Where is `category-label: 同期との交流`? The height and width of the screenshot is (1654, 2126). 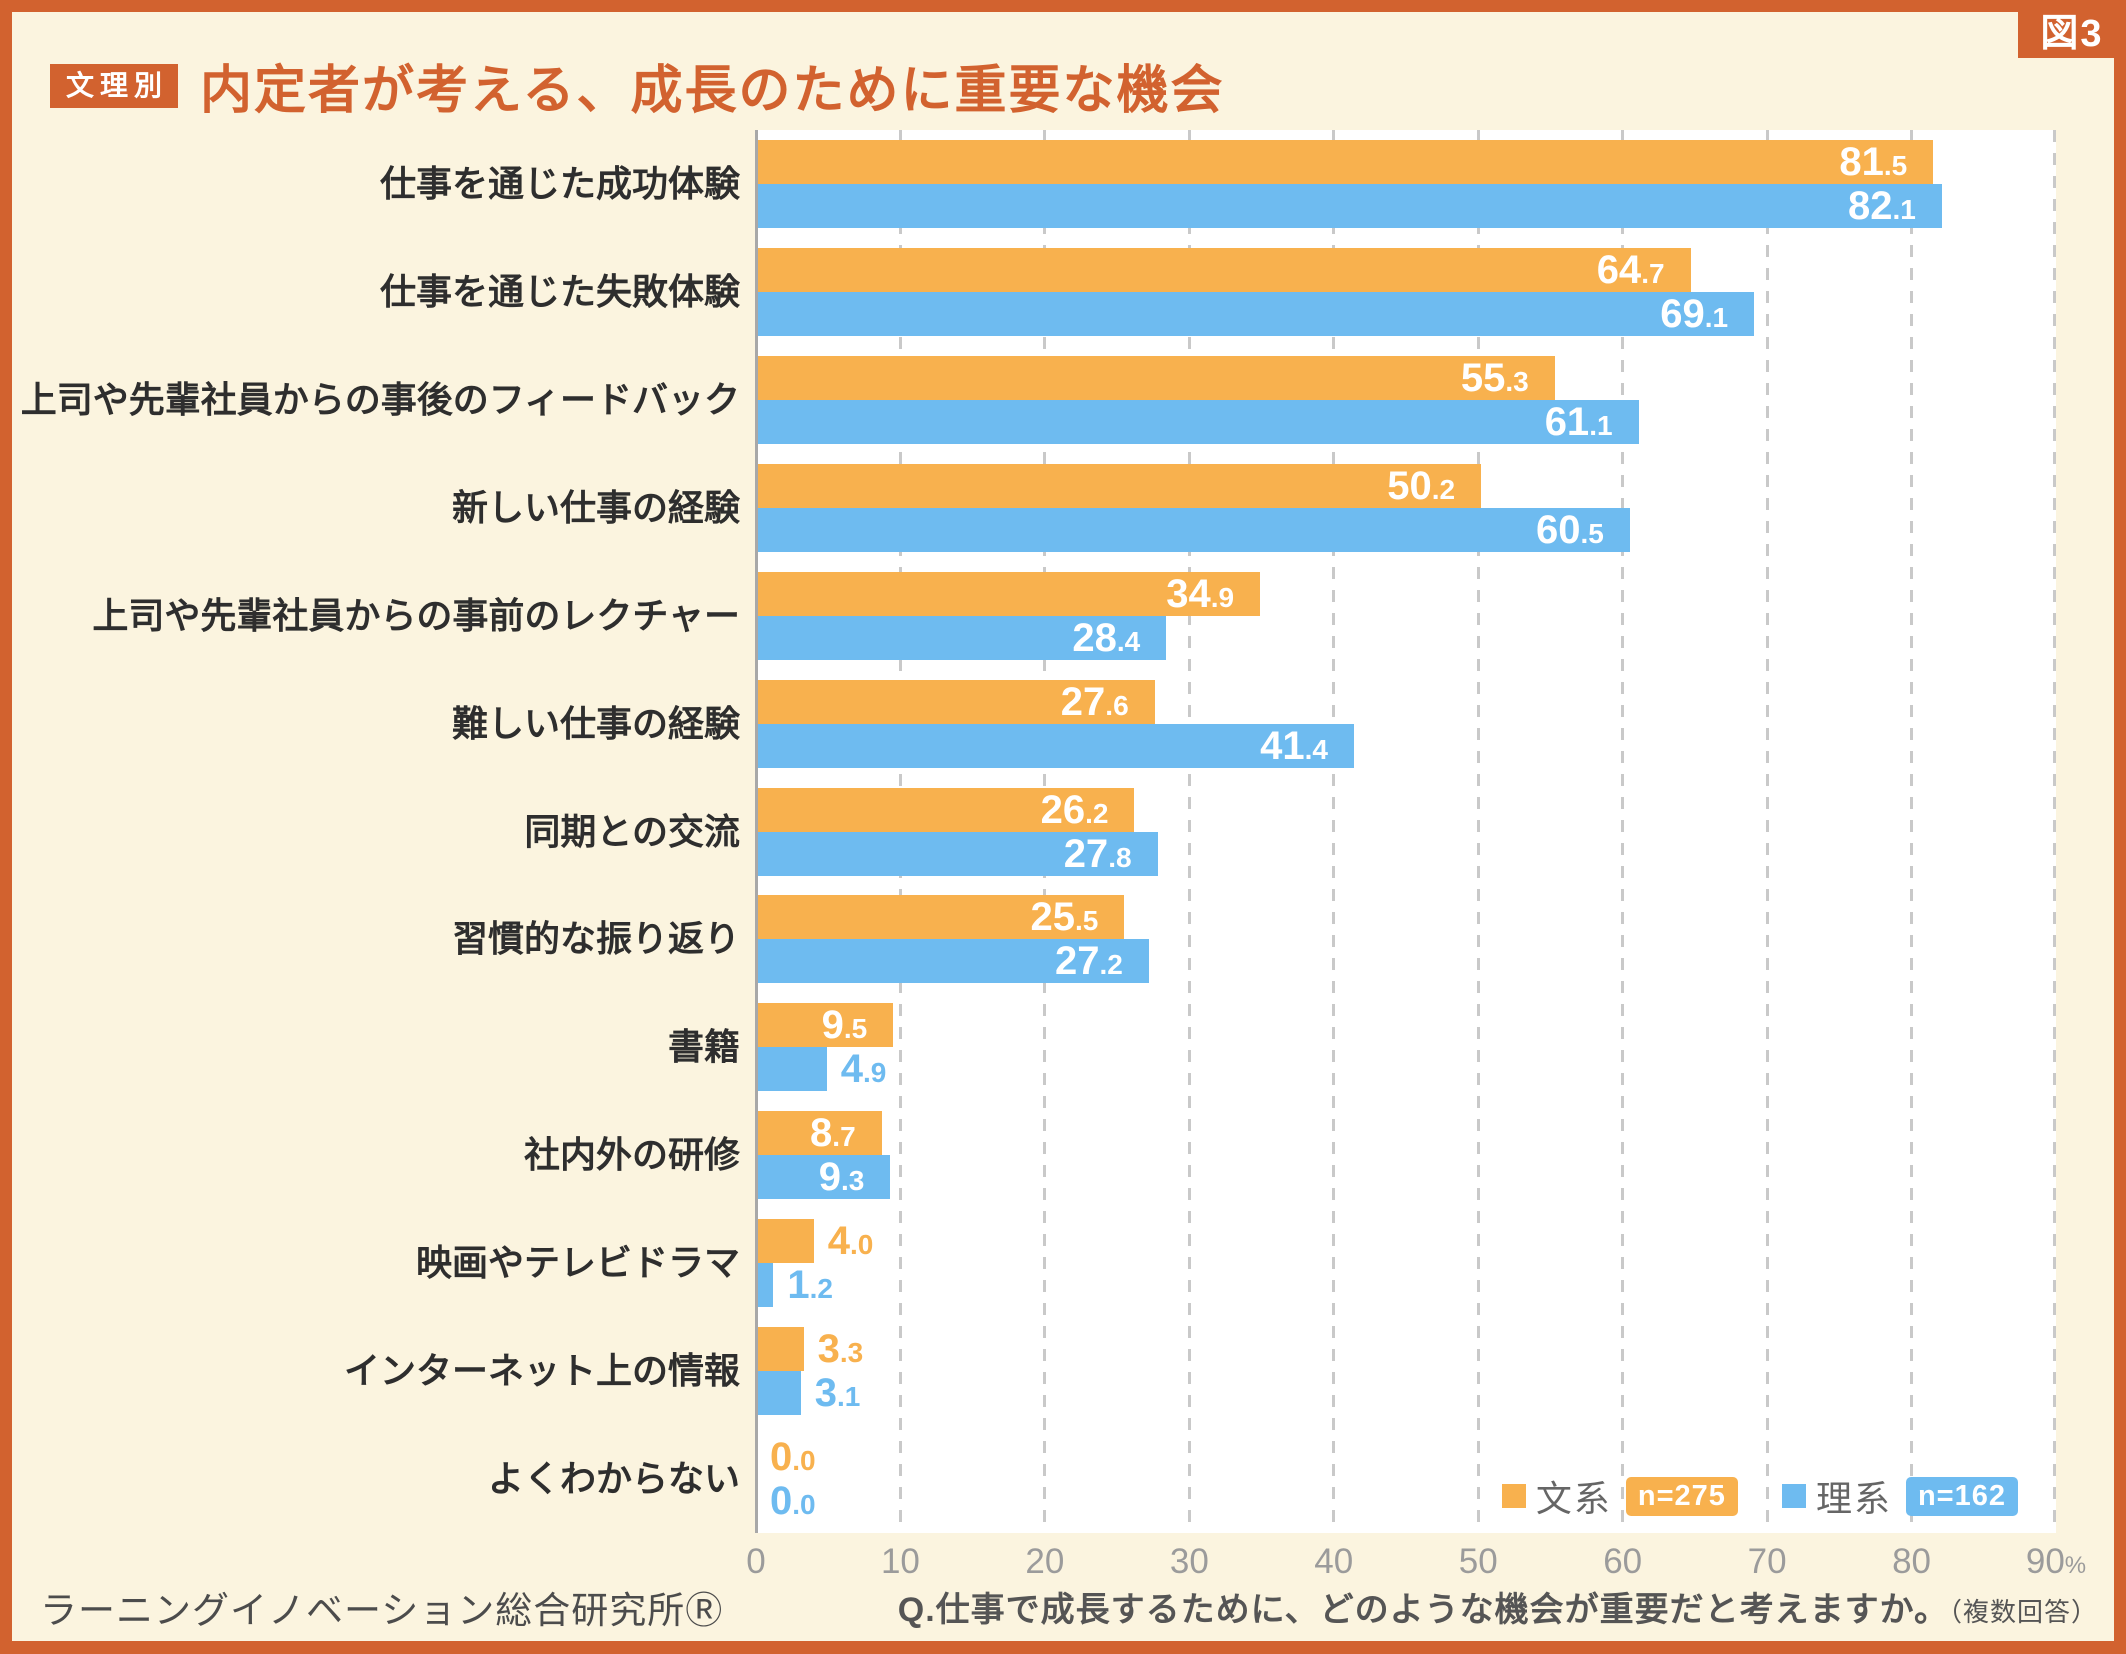 category-label: 同期との交流 is located at coordinates (632, 831).